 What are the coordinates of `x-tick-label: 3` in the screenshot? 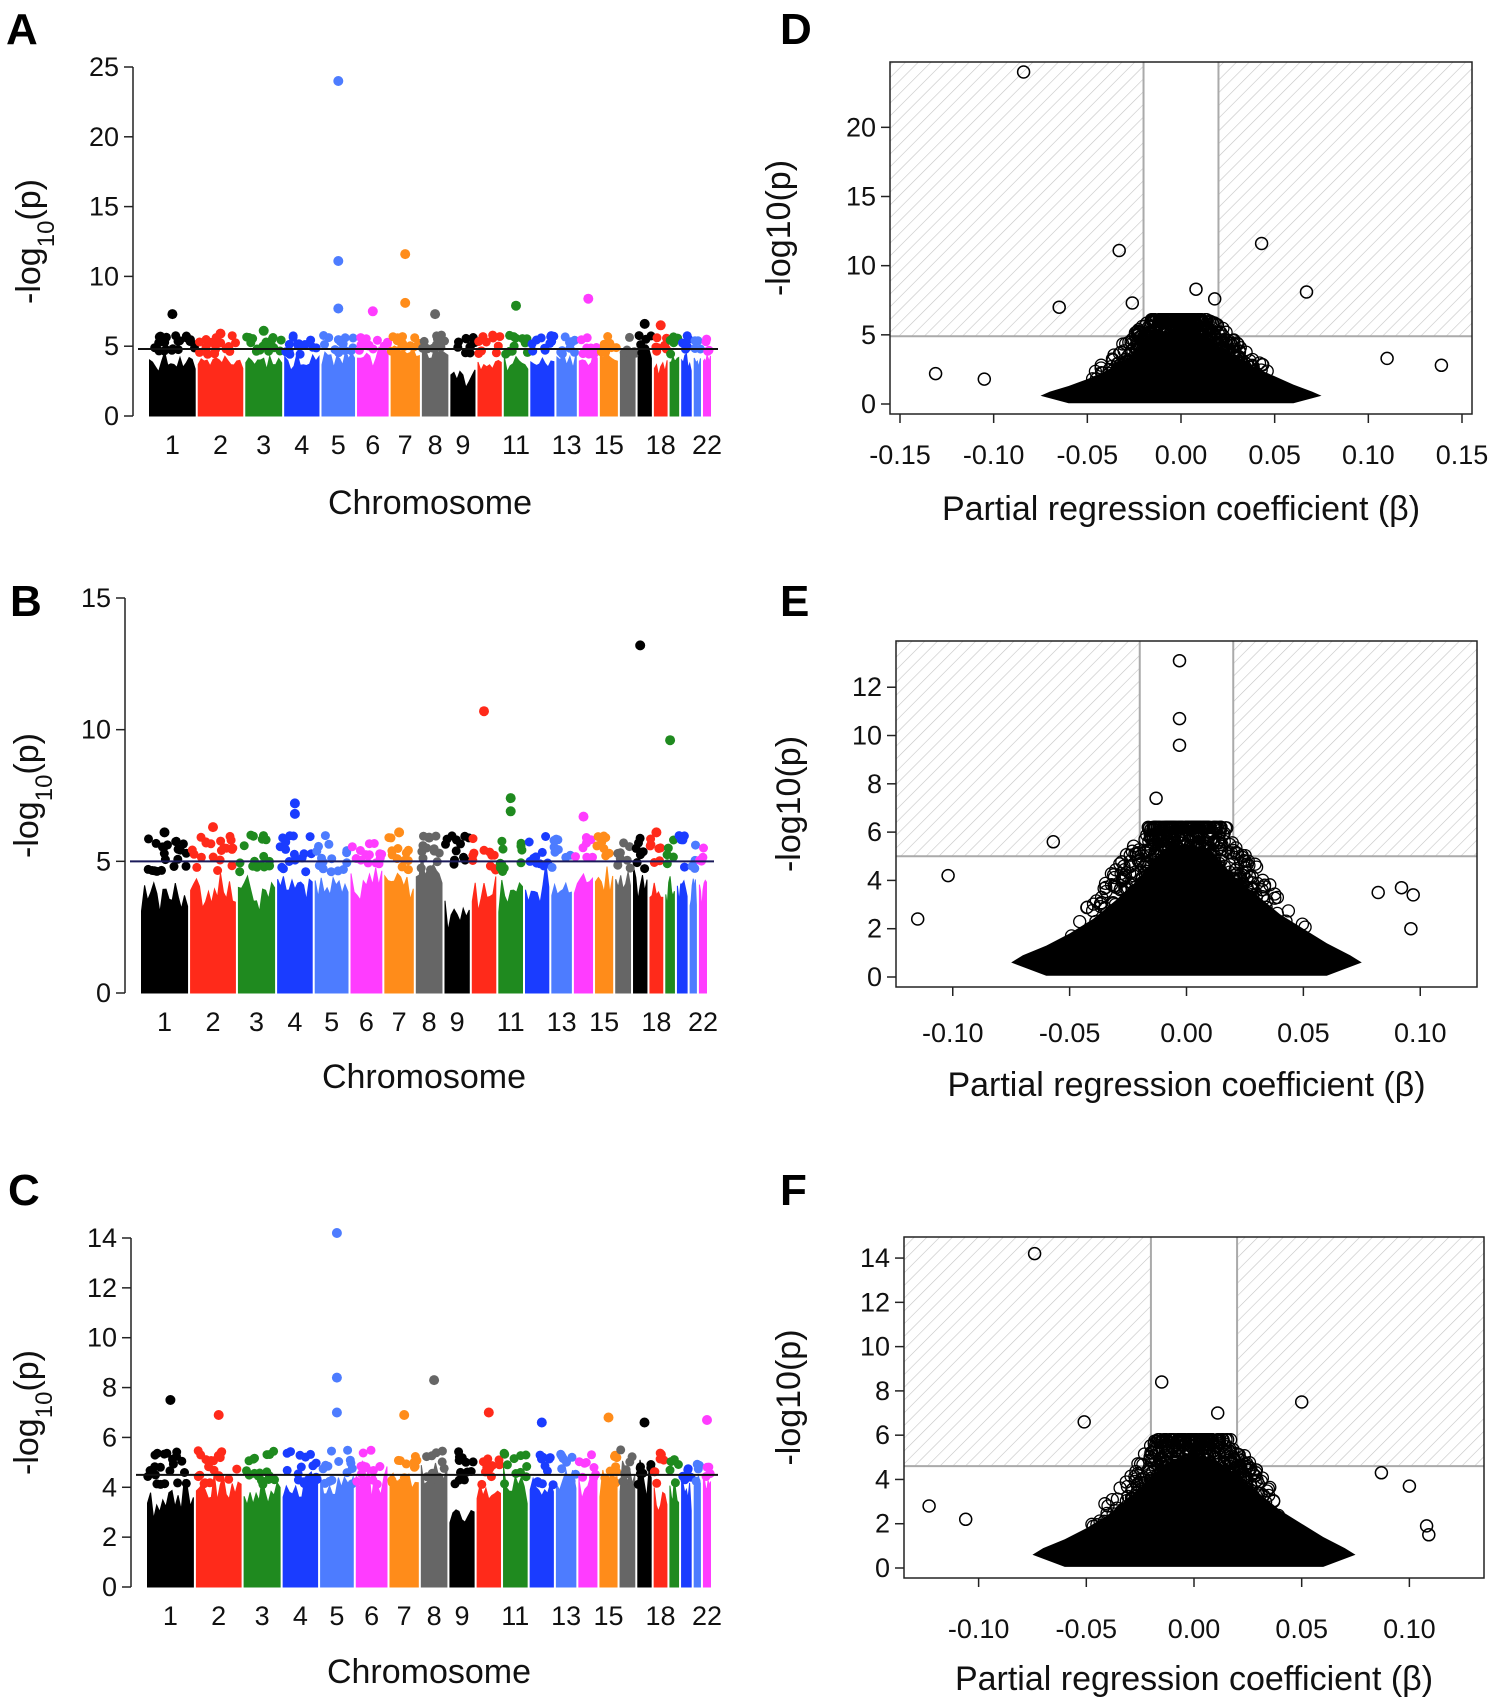 It's located at (263, 445).